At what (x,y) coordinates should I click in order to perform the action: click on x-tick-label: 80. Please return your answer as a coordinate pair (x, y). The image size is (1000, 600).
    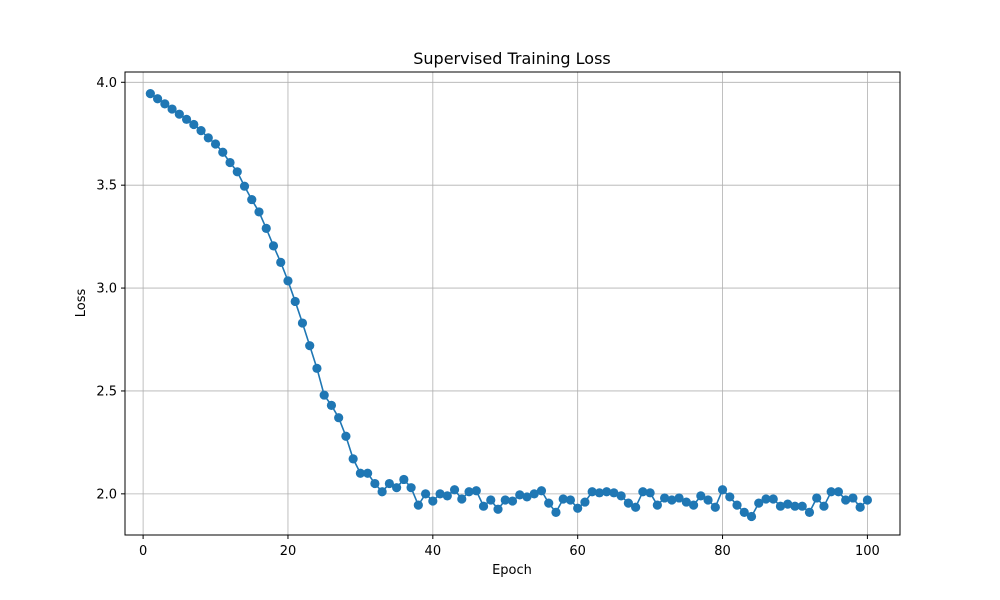
    Looking at the image, I should click on (722, 551).